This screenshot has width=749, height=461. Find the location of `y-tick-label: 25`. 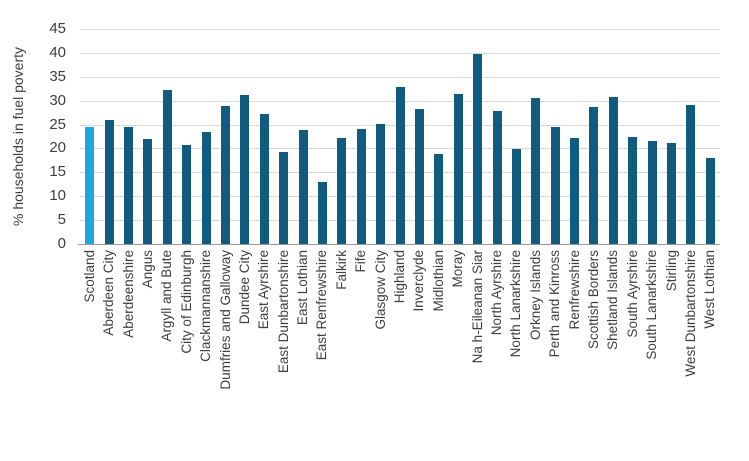

y-tick-label: 25 is located at coordinates (57, 124).